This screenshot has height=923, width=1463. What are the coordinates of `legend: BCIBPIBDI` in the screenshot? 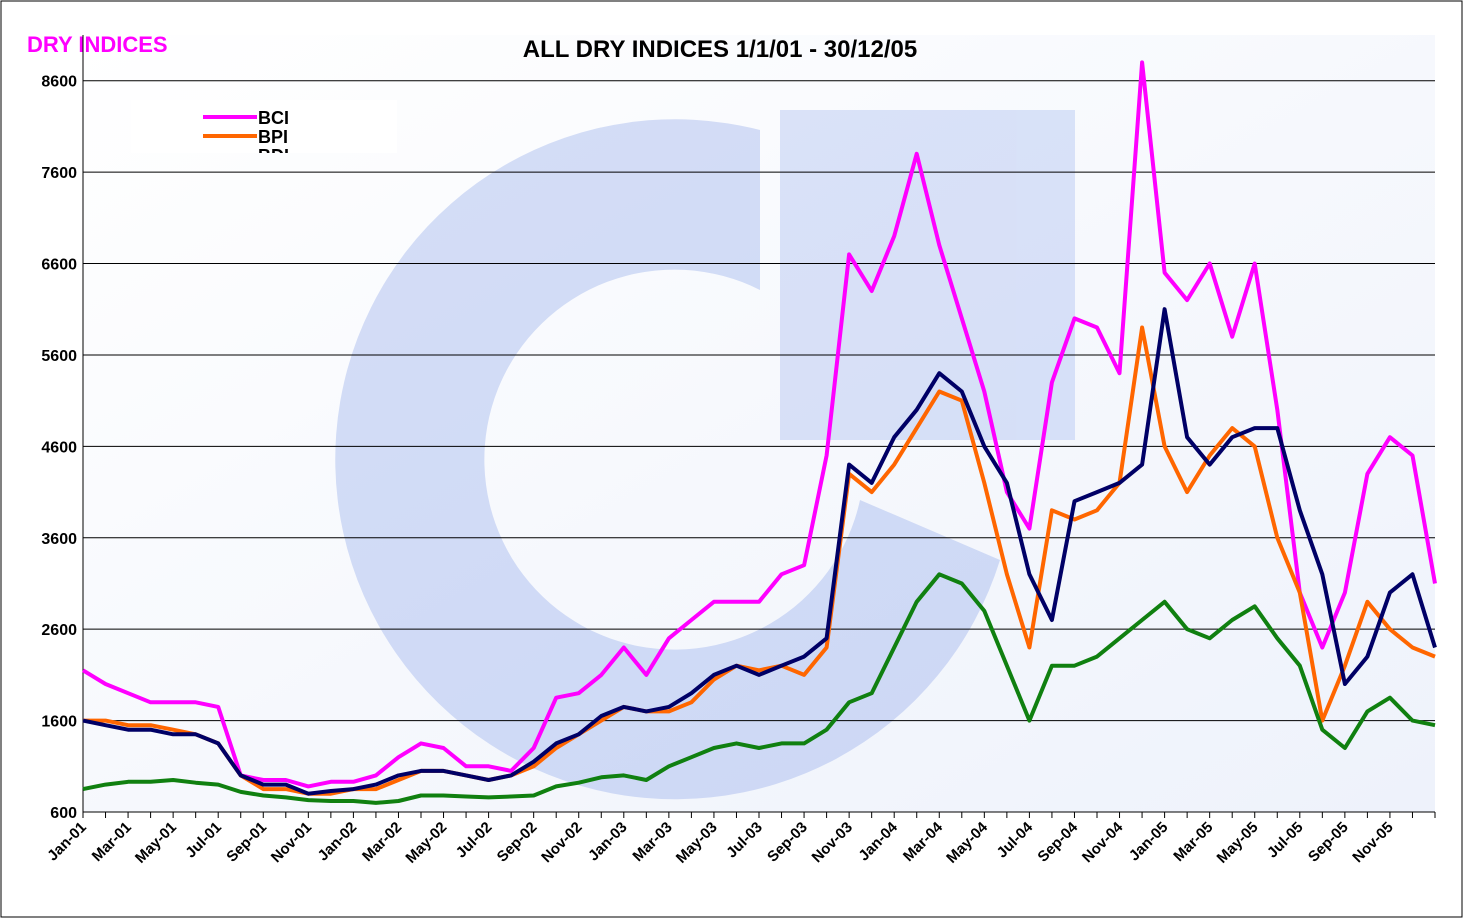 It's located at (264, 133).